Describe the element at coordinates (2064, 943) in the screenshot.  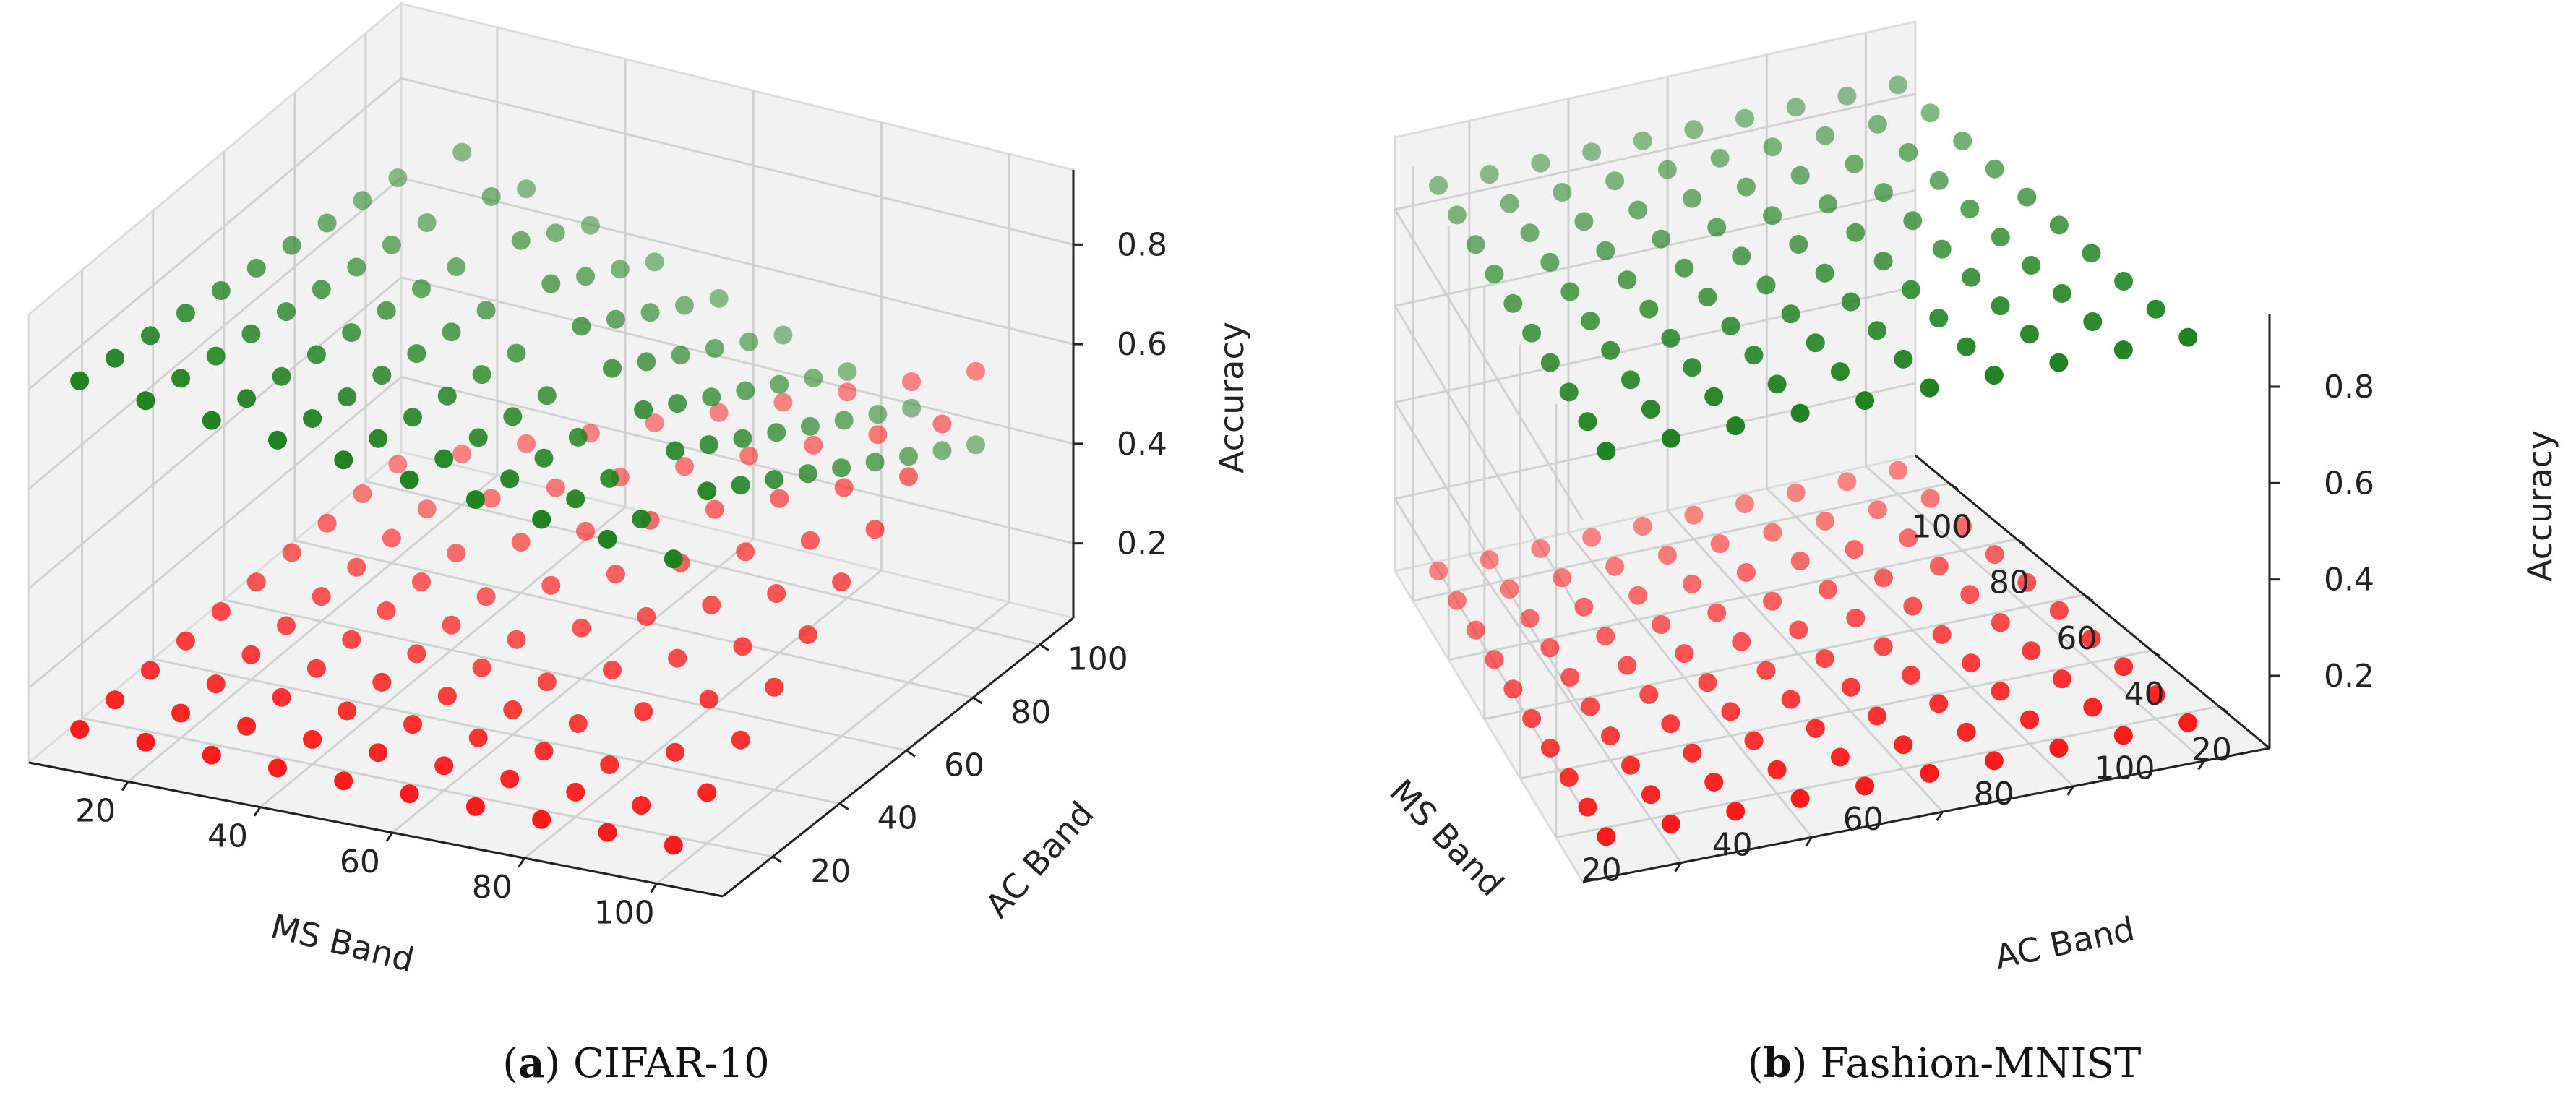
I see `chart-b-ylabel: AC Band` at that location.